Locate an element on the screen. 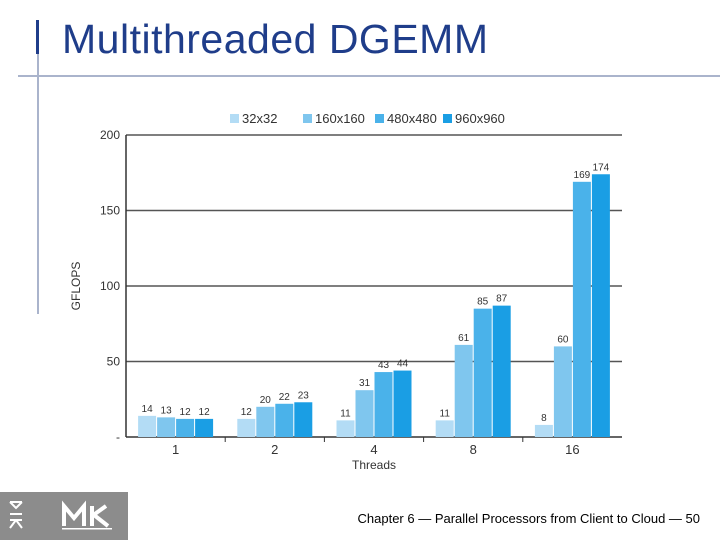 Image resolution: width=720 pixels, height=540 pixels. legend-label: 160x160 is located at coordinates (340, 118).